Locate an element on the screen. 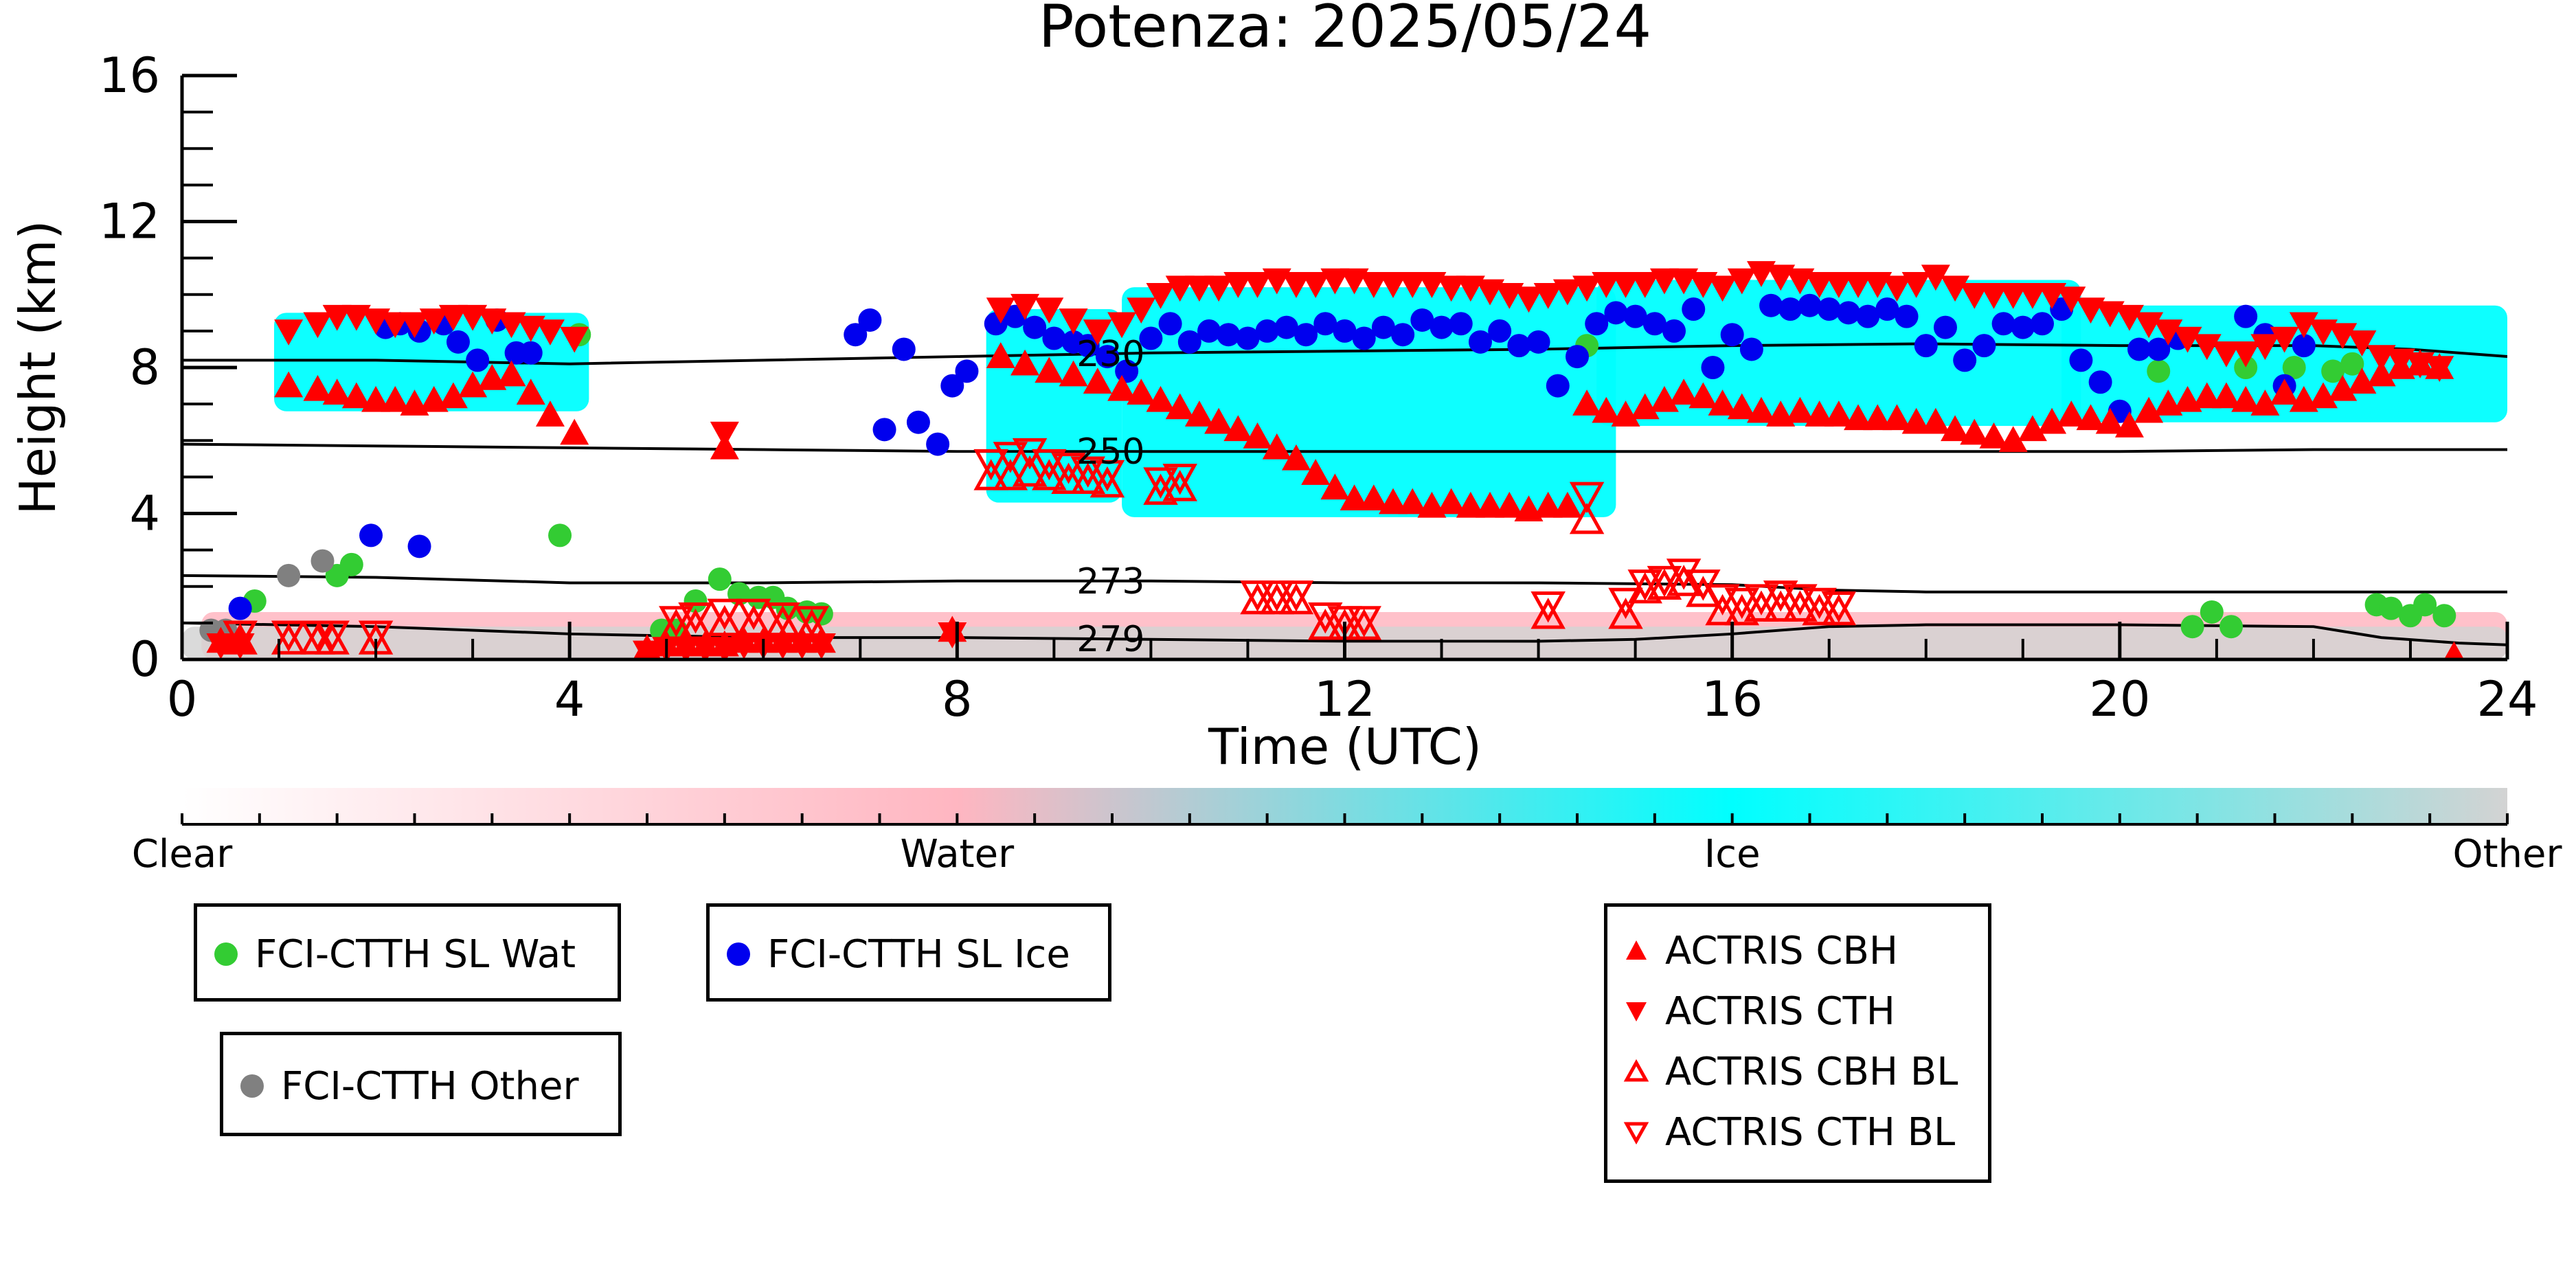 Image resolution: width=2576 pixels, height=1288 pixels. legend-label: ACTRIS CBH is located at coordinates (1782, 950).